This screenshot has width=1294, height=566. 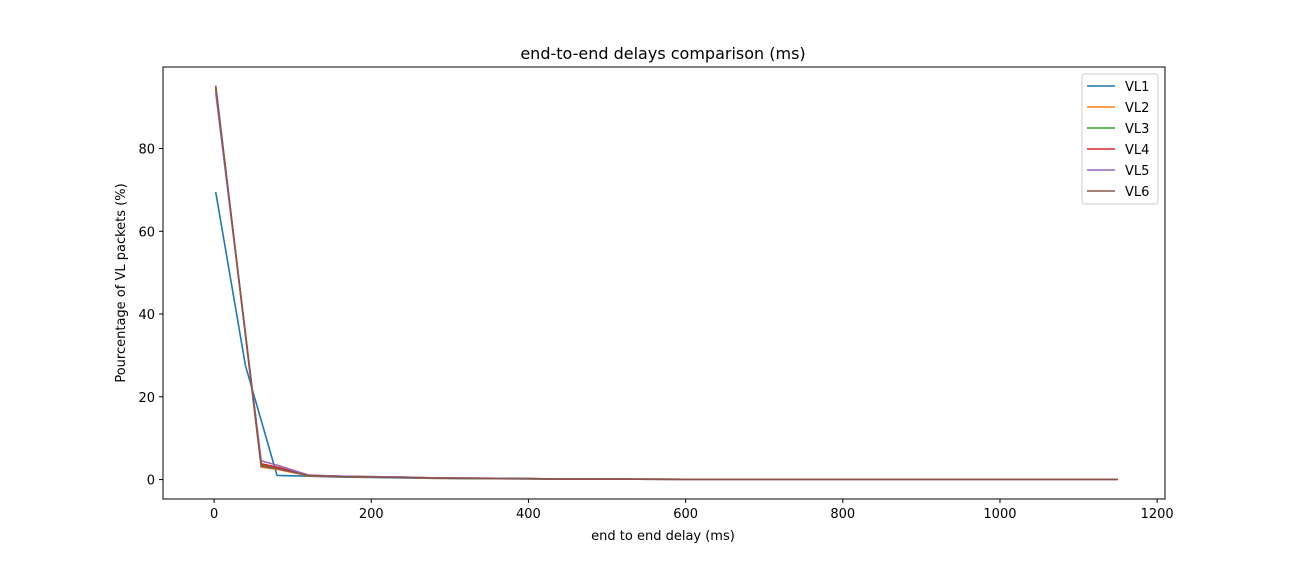 I want to click on x-tick-label: 200, so click(x=371, y=514).